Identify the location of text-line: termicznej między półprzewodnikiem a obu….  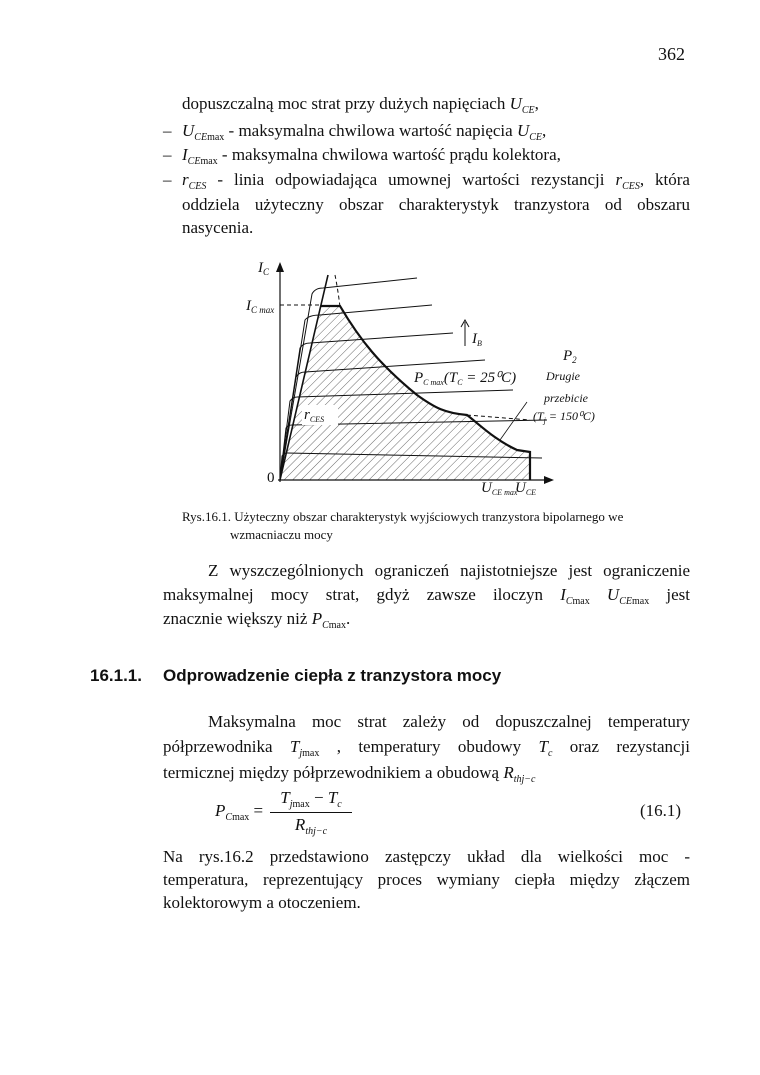
(349, 776).